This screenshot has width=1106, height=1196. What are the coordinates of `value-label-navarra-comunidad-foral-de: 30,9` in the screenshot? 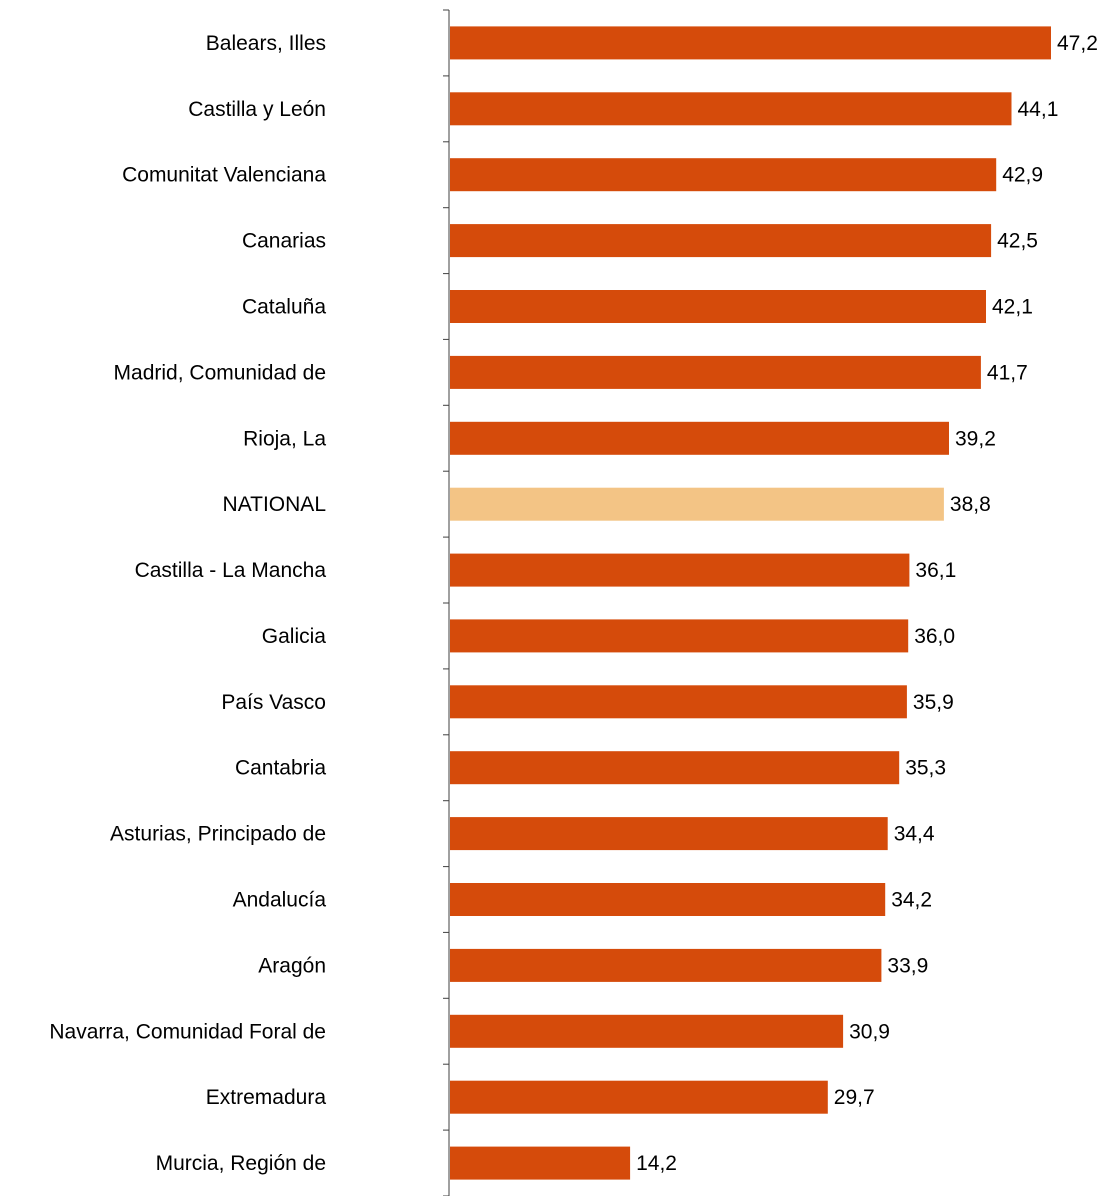 It's located at (869, 1031).